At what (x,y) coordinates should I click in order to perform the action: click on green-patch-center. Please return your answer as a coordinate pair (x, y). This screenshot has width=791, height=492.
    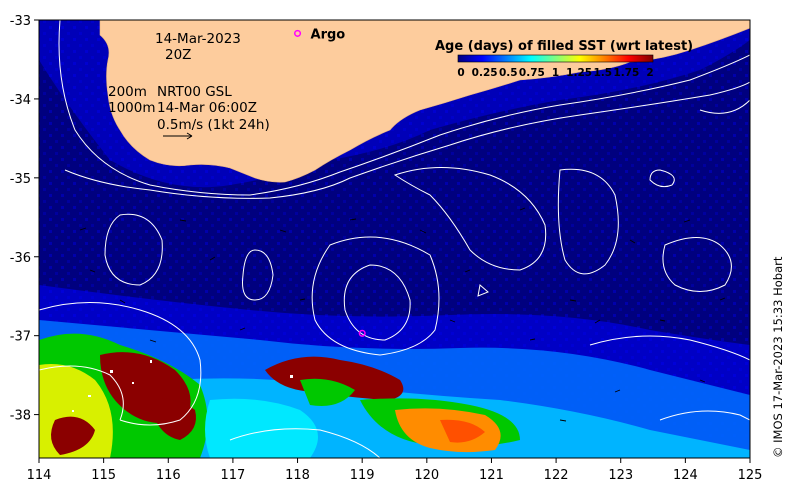
    Looking at the image, I should click on (327, 392).